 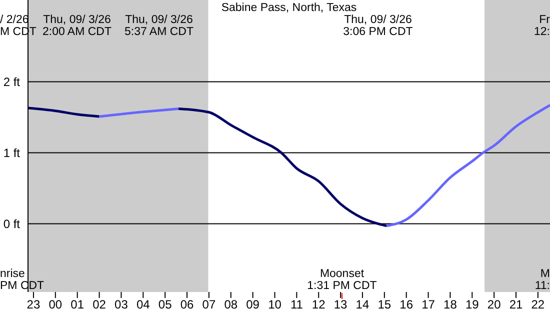 What do you see at coordinates (451, 305) in the screenshot?
I see `x-tick-label: 18` at bounding box center [451, 305].